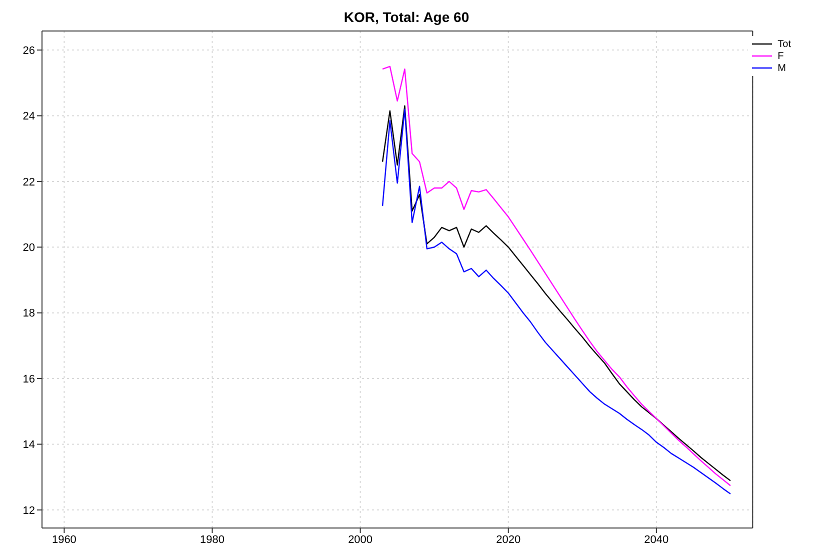 This screenshot has width=813, height=554. Describe the element at coordinates (28, 379) in the screenshot. I see `y-tick-label: 16` at that location.